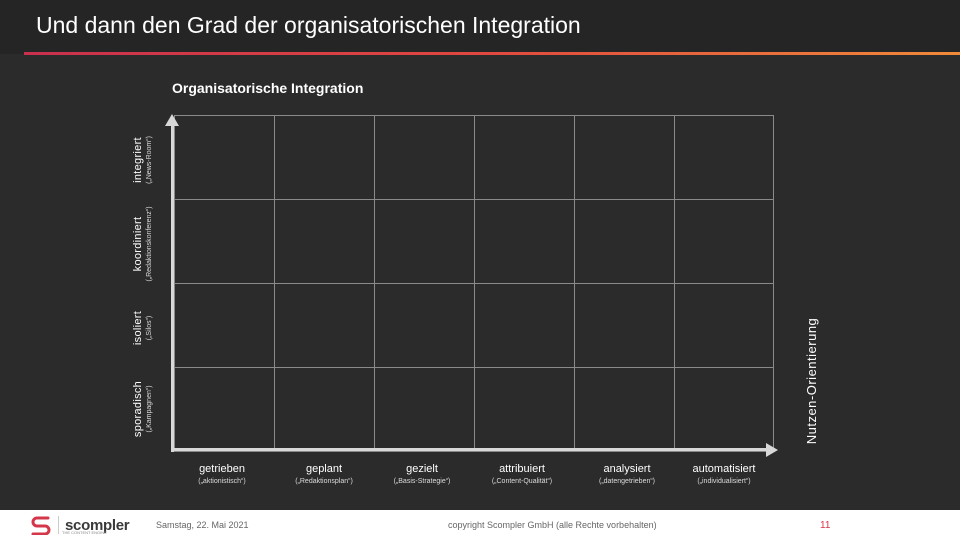 The height and width of the screenshot is (540, 960). Describe the element at coordinates (811, 381) in the screenshot. I see `right-axis-label: Nutzen-Orientierung` at that location.